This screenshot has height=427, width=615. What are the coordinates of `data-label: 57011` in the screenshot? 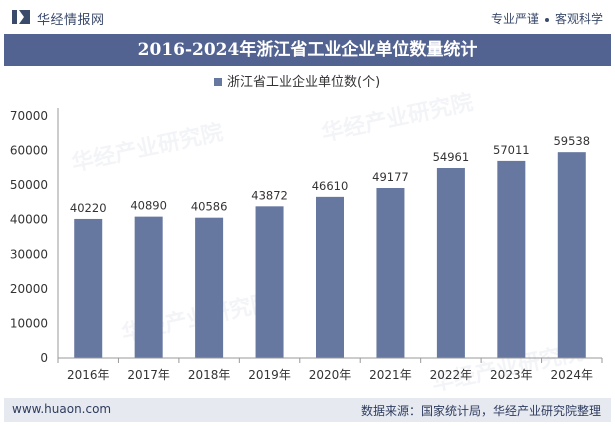 It's located at (511, 150).